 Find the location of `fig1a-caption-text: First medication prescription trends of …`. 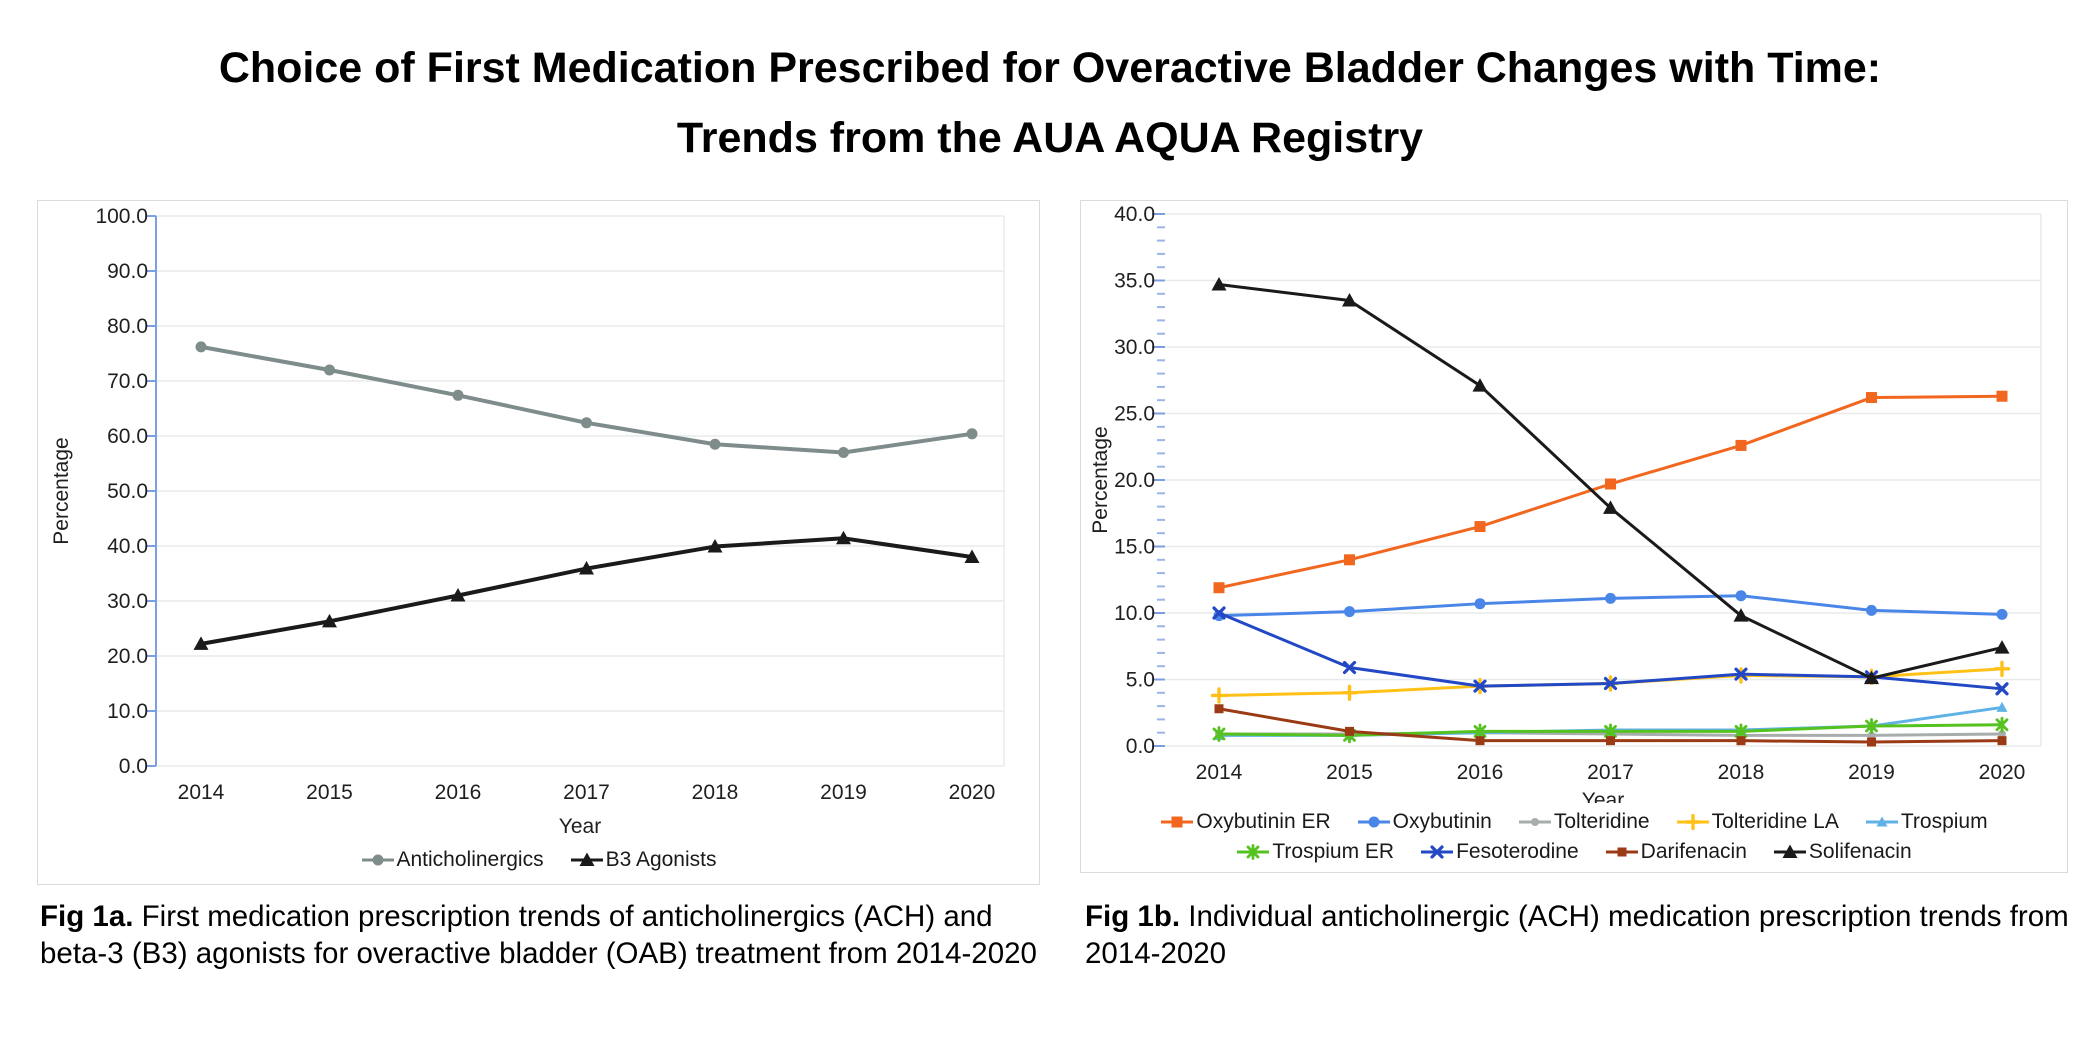

fig1a-caption-text: First medication prescription trends of … is located at coordinates (538, 935).